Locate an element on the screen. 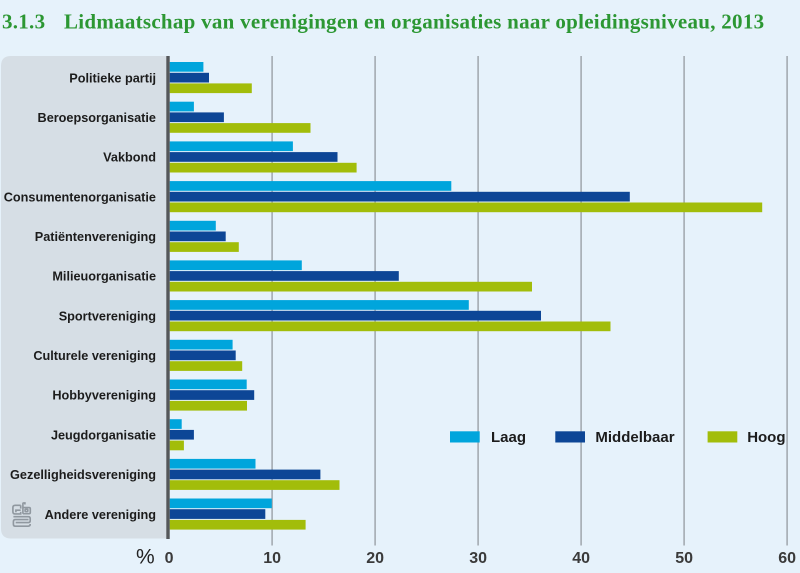 The height and width of the screenshot is (573, 800). svg-text: 0 is located at coordinates (169, 558).